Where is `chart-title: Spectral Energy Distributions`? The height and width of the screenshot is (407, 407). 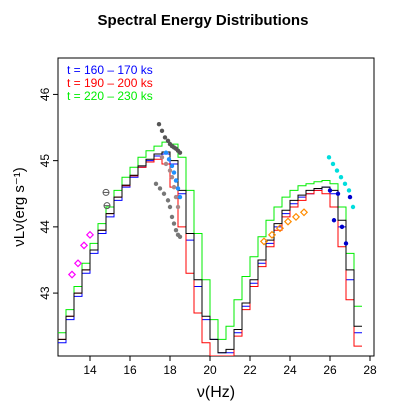 chart-title: Spectral Energy Distributions is located at coordinates (203, 20).